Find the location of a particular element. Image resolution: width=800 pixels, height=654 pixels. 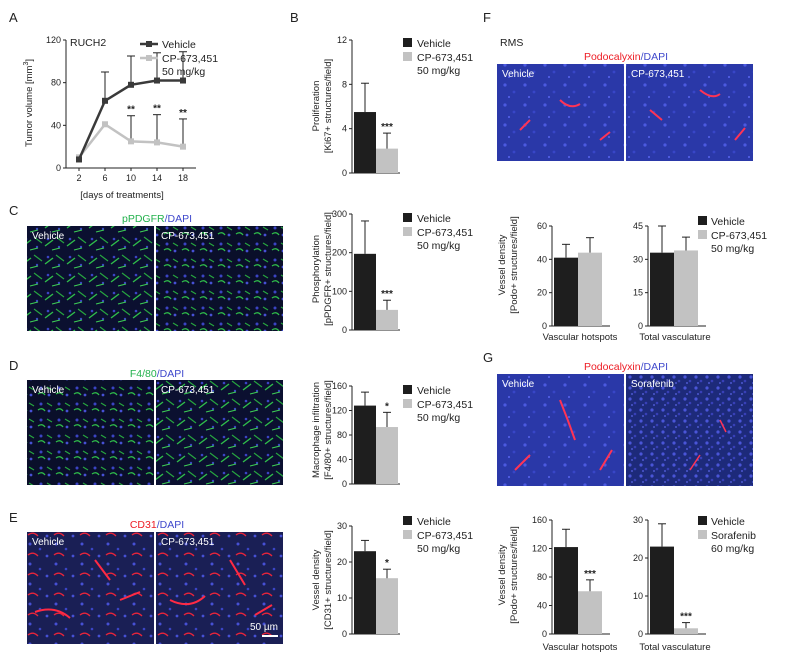

panel-d-ylabel-1: Macrophage infiltration is located at coordinates (316, 430).